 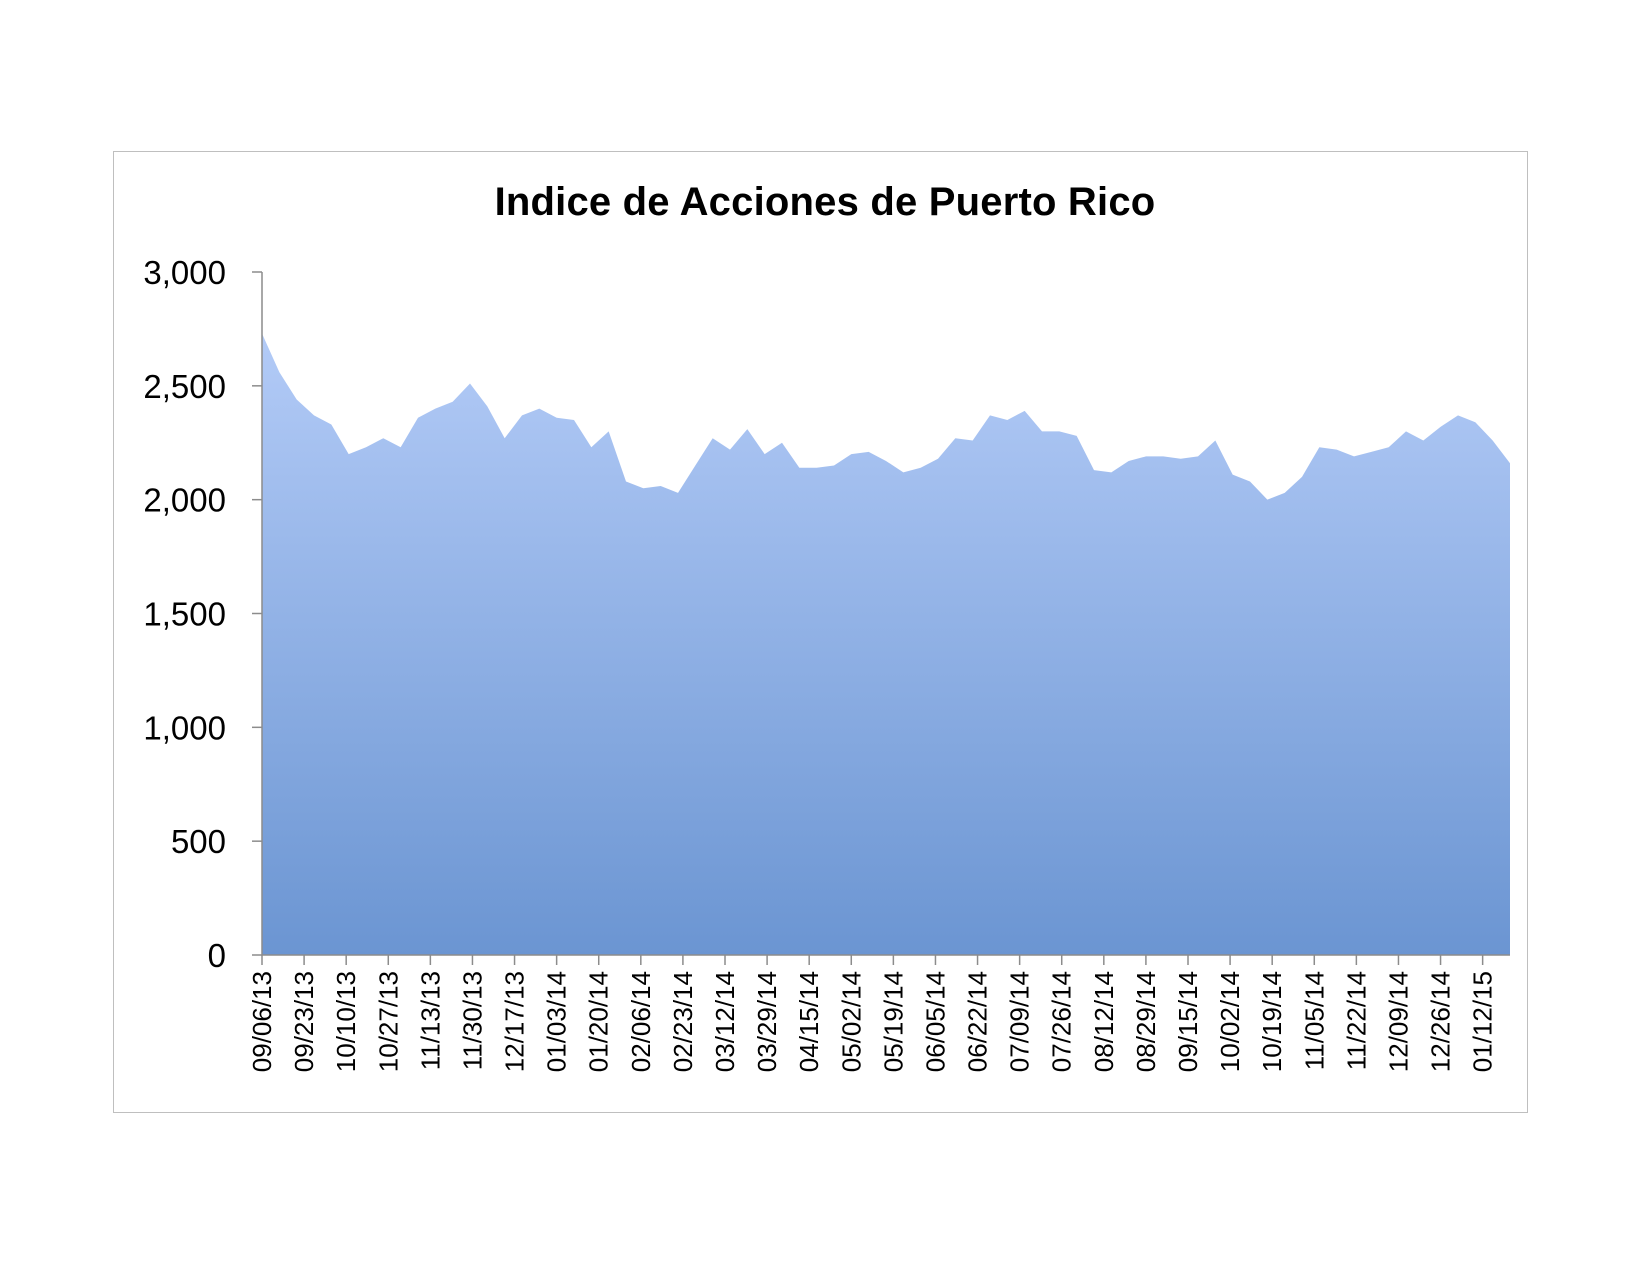 I want to click on y-tick-label: 2,000, so click(x=184, y=500).